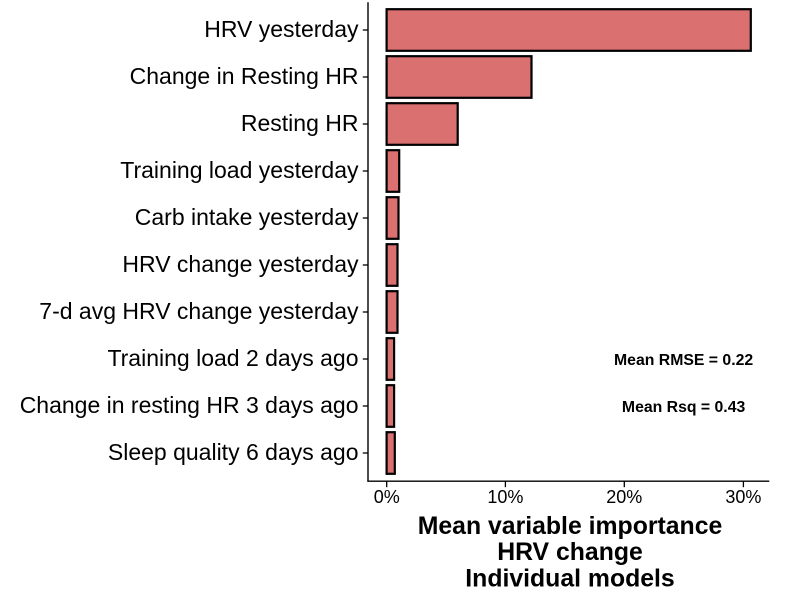 This screenshot has width=787, height=595. Describe the element at coordinates (281, 29) in the screenshot. I see `svg-text: HRV yesterday` at that location.